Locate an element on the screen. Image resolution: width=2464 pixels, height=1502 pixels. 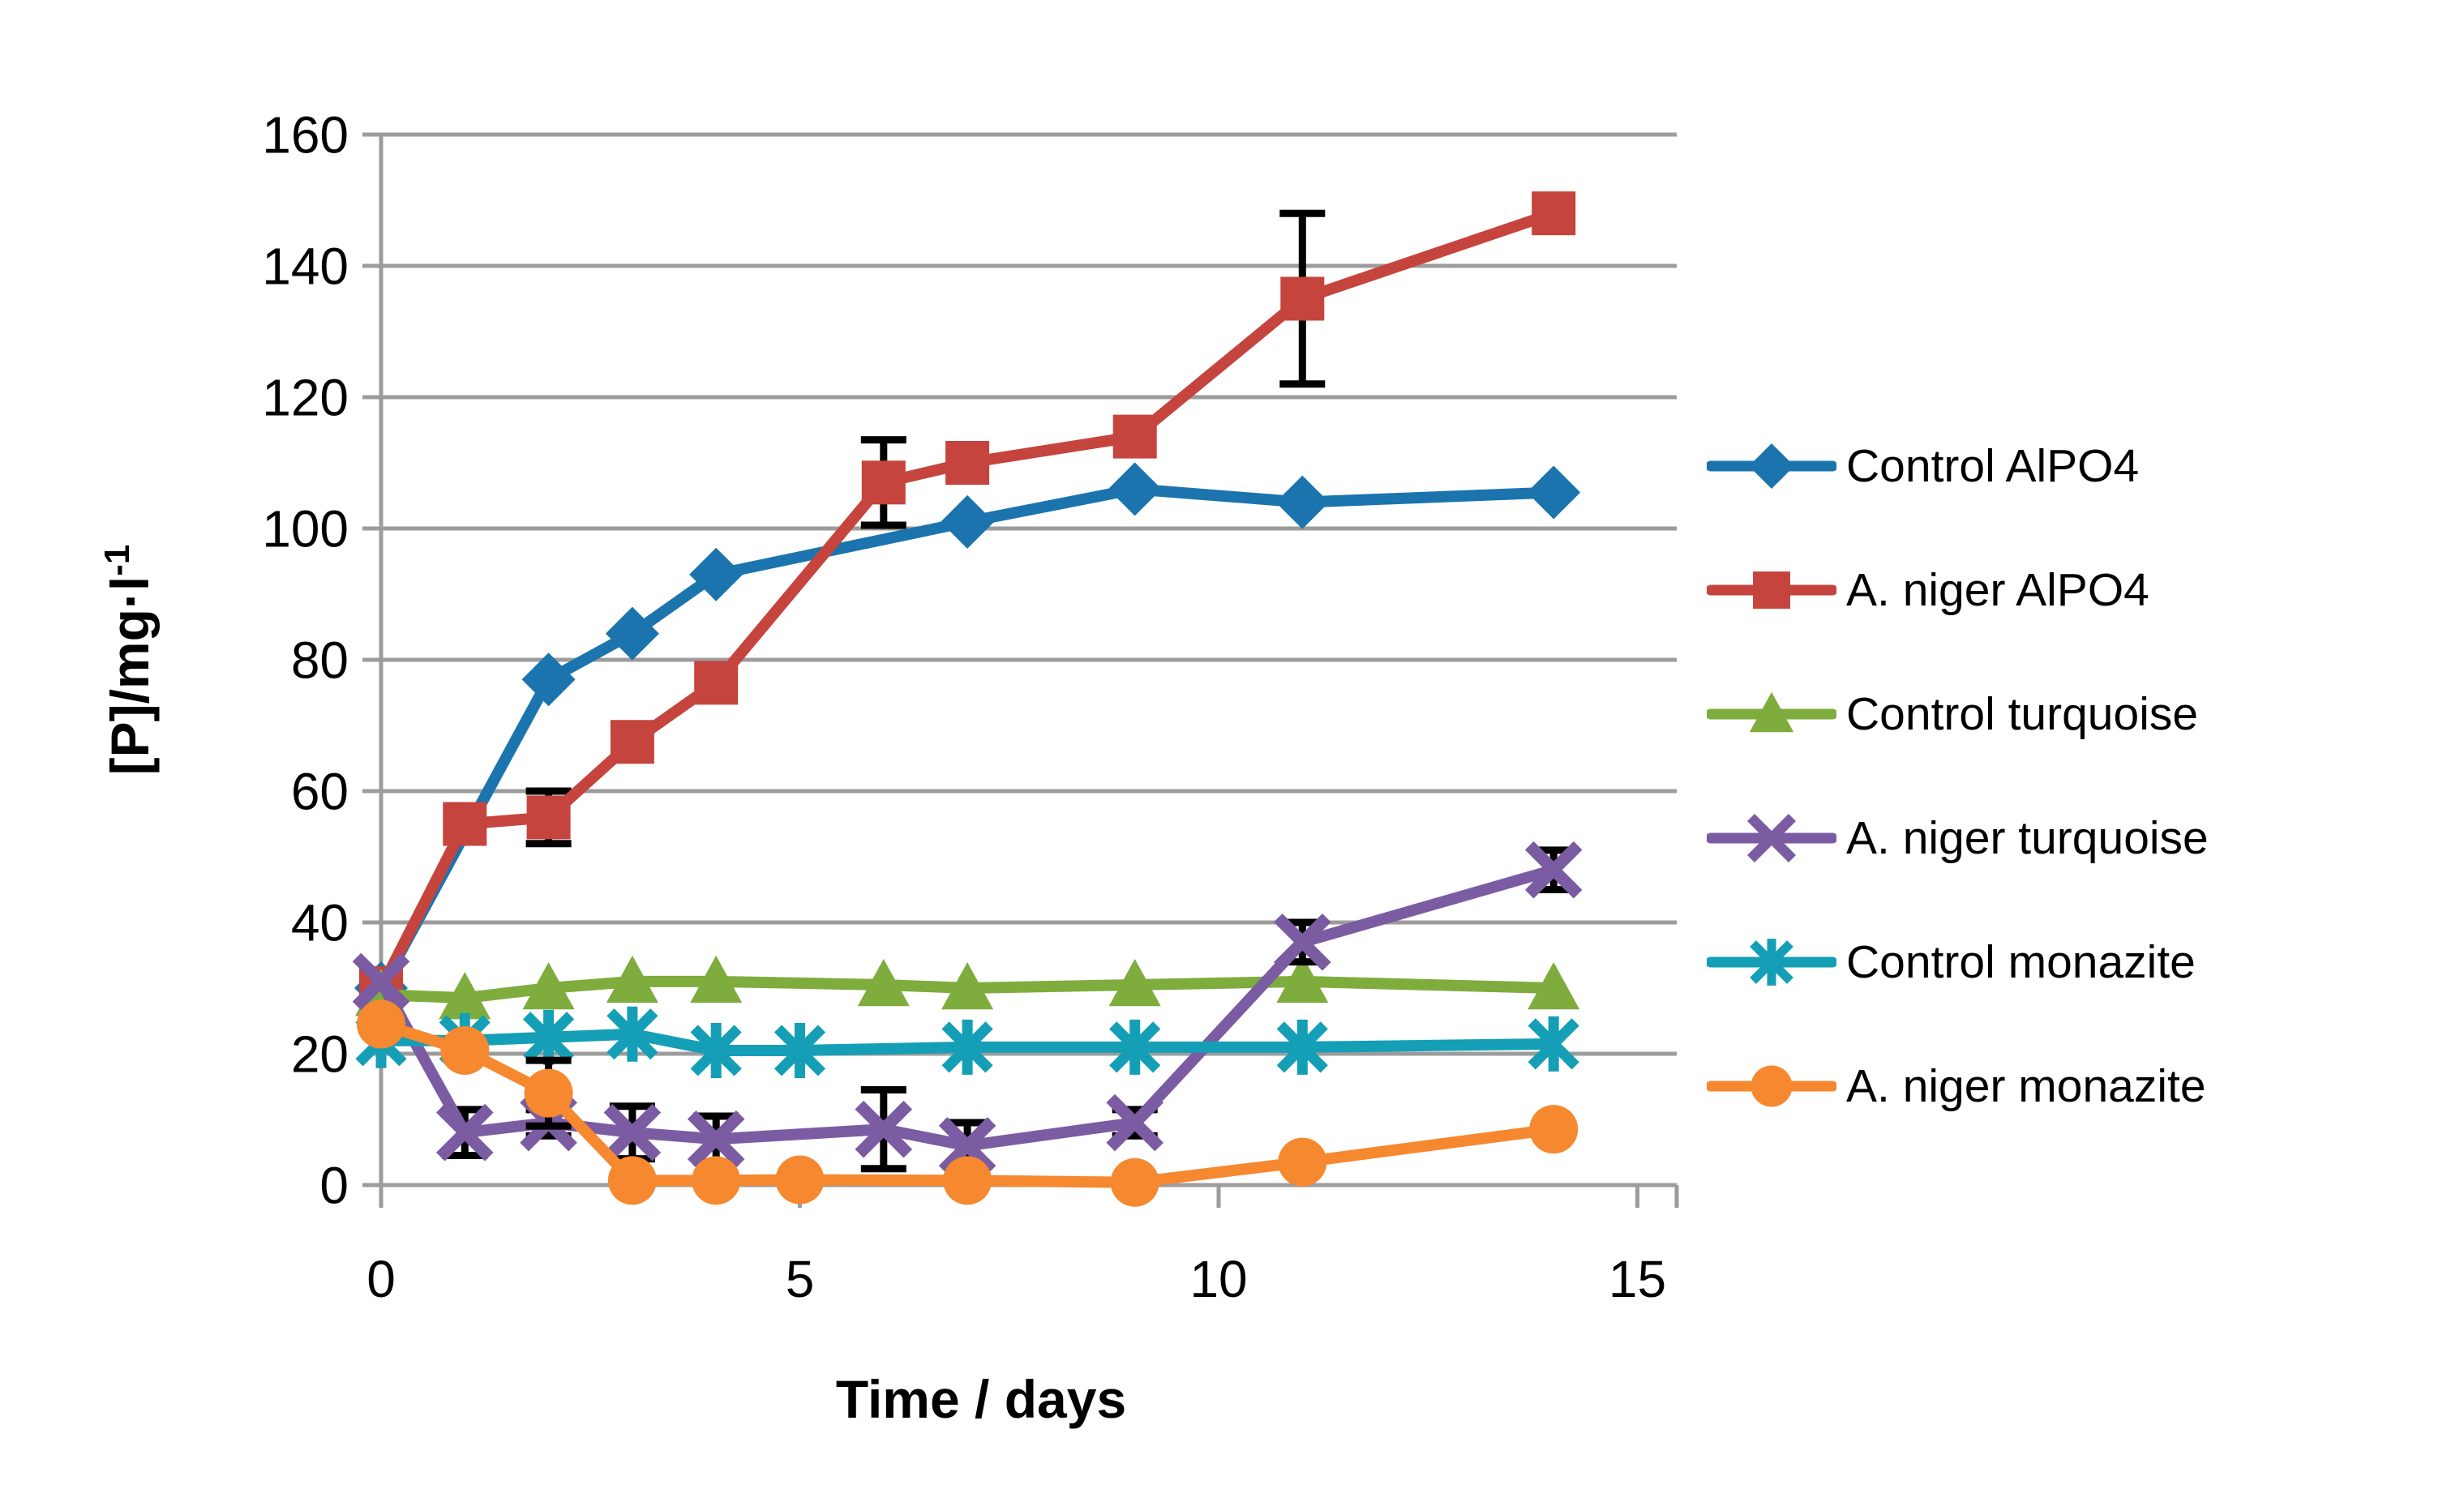
legend-marker-diamond-icon is located at coordinates (1771, 466).